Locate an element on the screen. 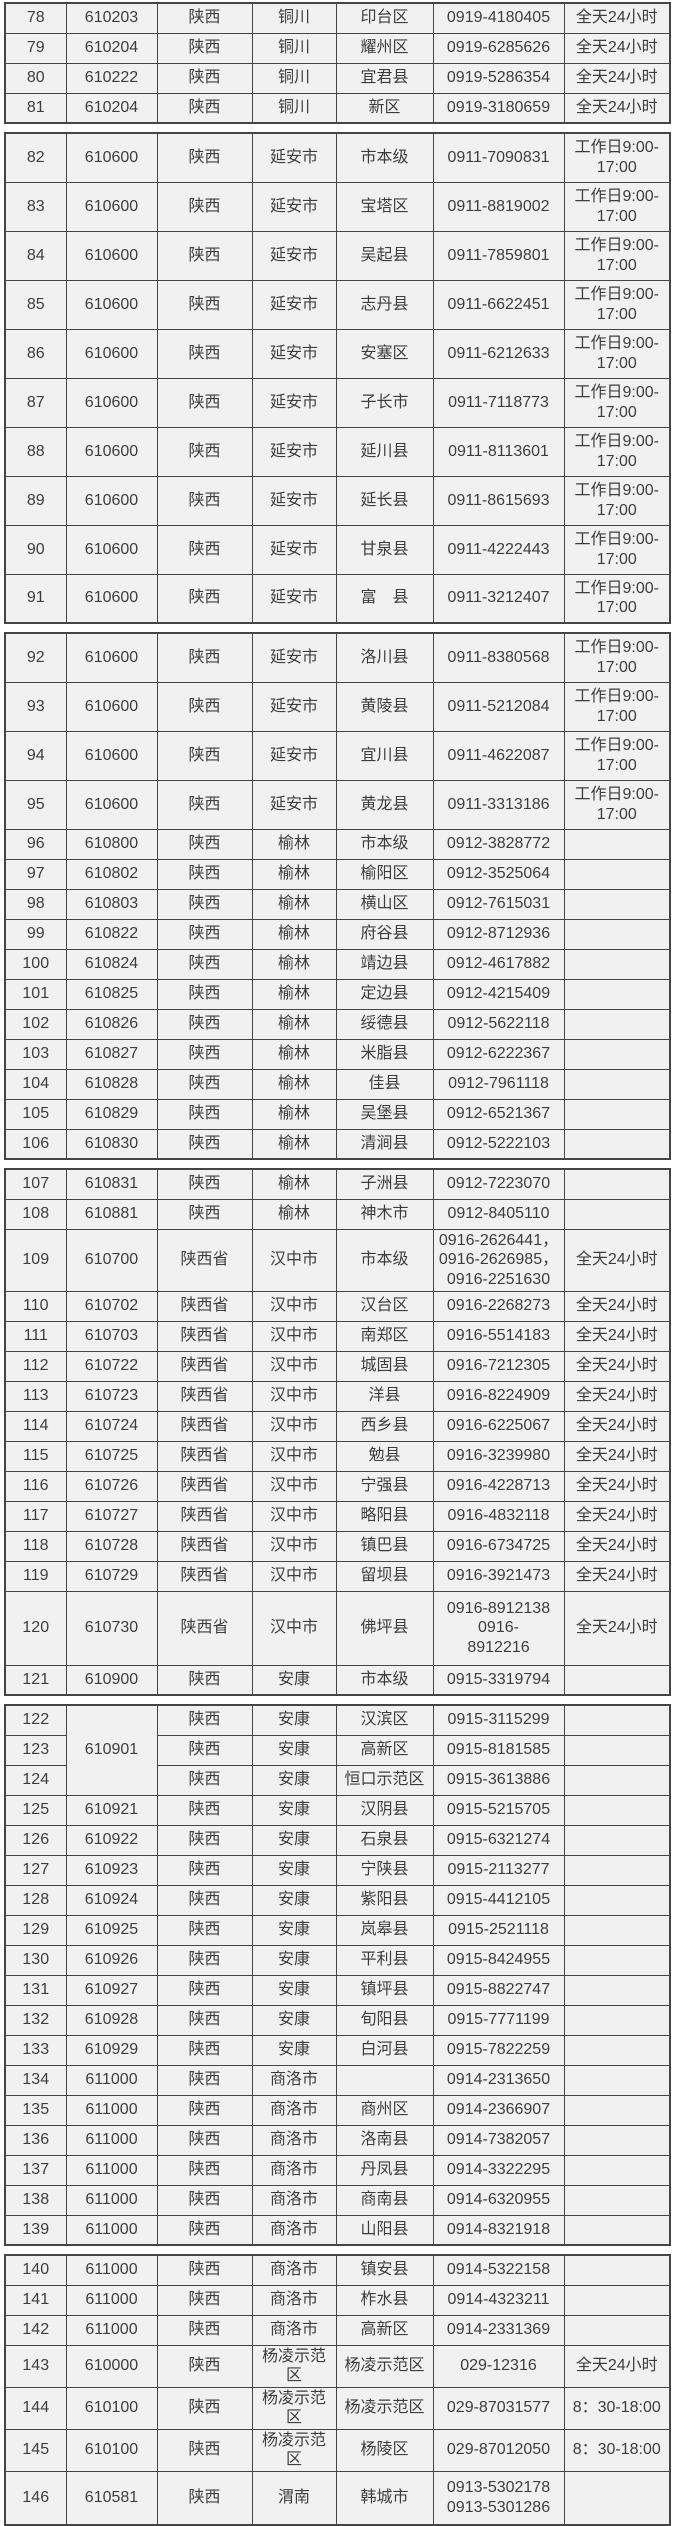 This screenshot has width=677, height=2526. cell-seq: 96 is located at coordinates (35, 844).